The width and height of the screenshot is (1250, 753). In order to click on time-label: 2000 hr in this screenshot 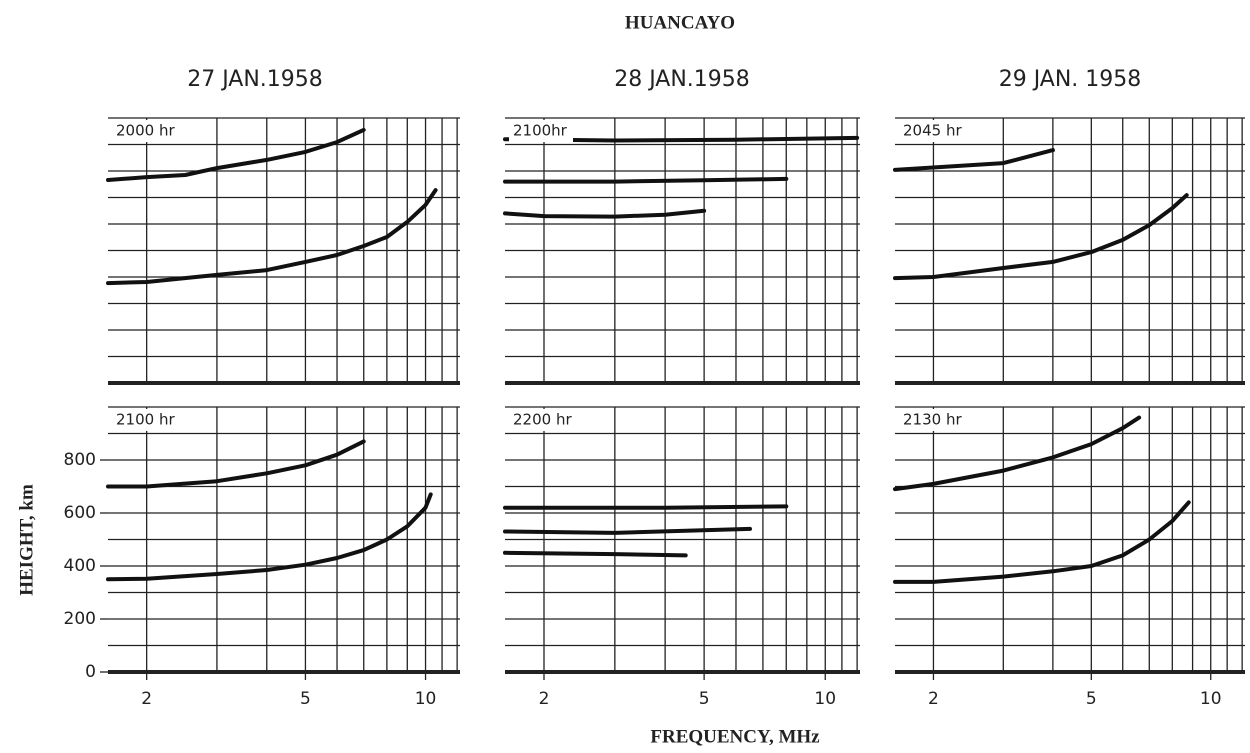, I will do `click(145, 131)`.